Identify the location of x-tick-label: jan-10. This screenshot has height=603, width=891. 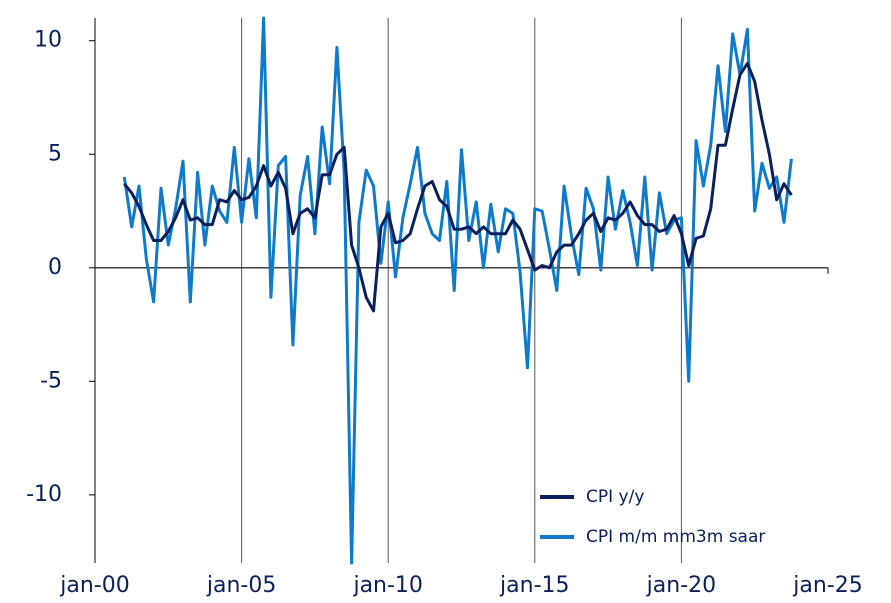
(387, 585).